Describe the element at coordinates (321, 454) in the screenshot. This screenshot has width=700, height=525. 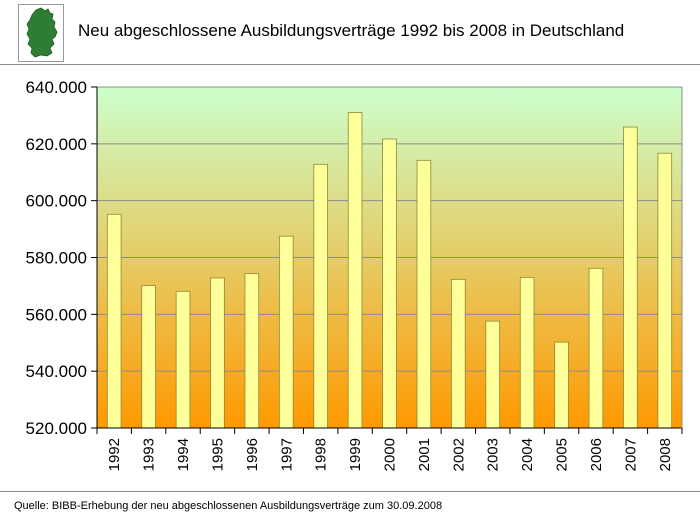
I see `x-tick-label: 1998` at that location.